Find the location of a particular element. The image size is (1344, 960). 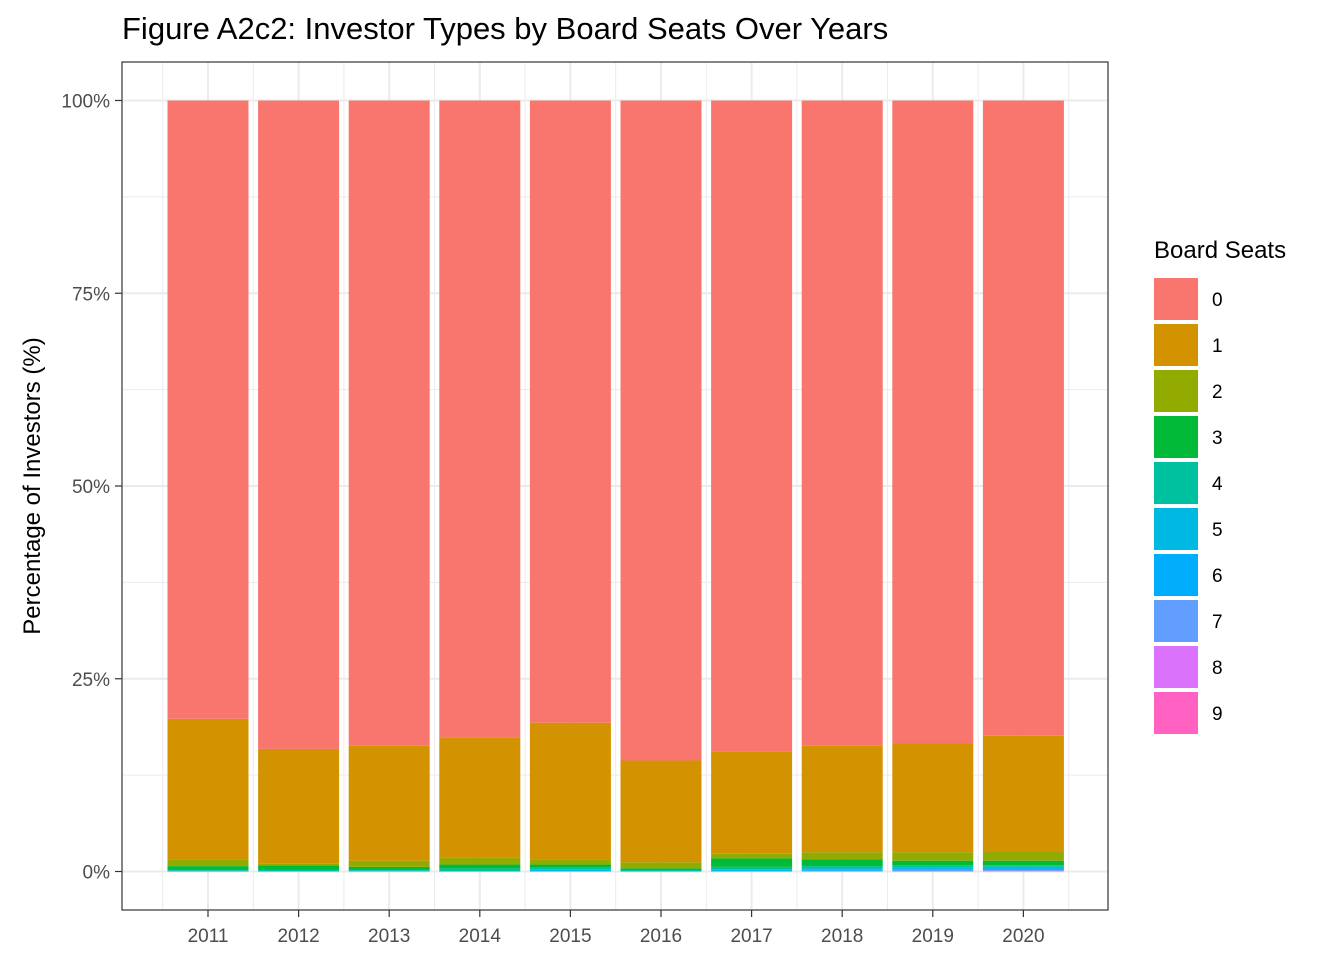

legend-title: Board Seats is located at coordinates (1220, 250).